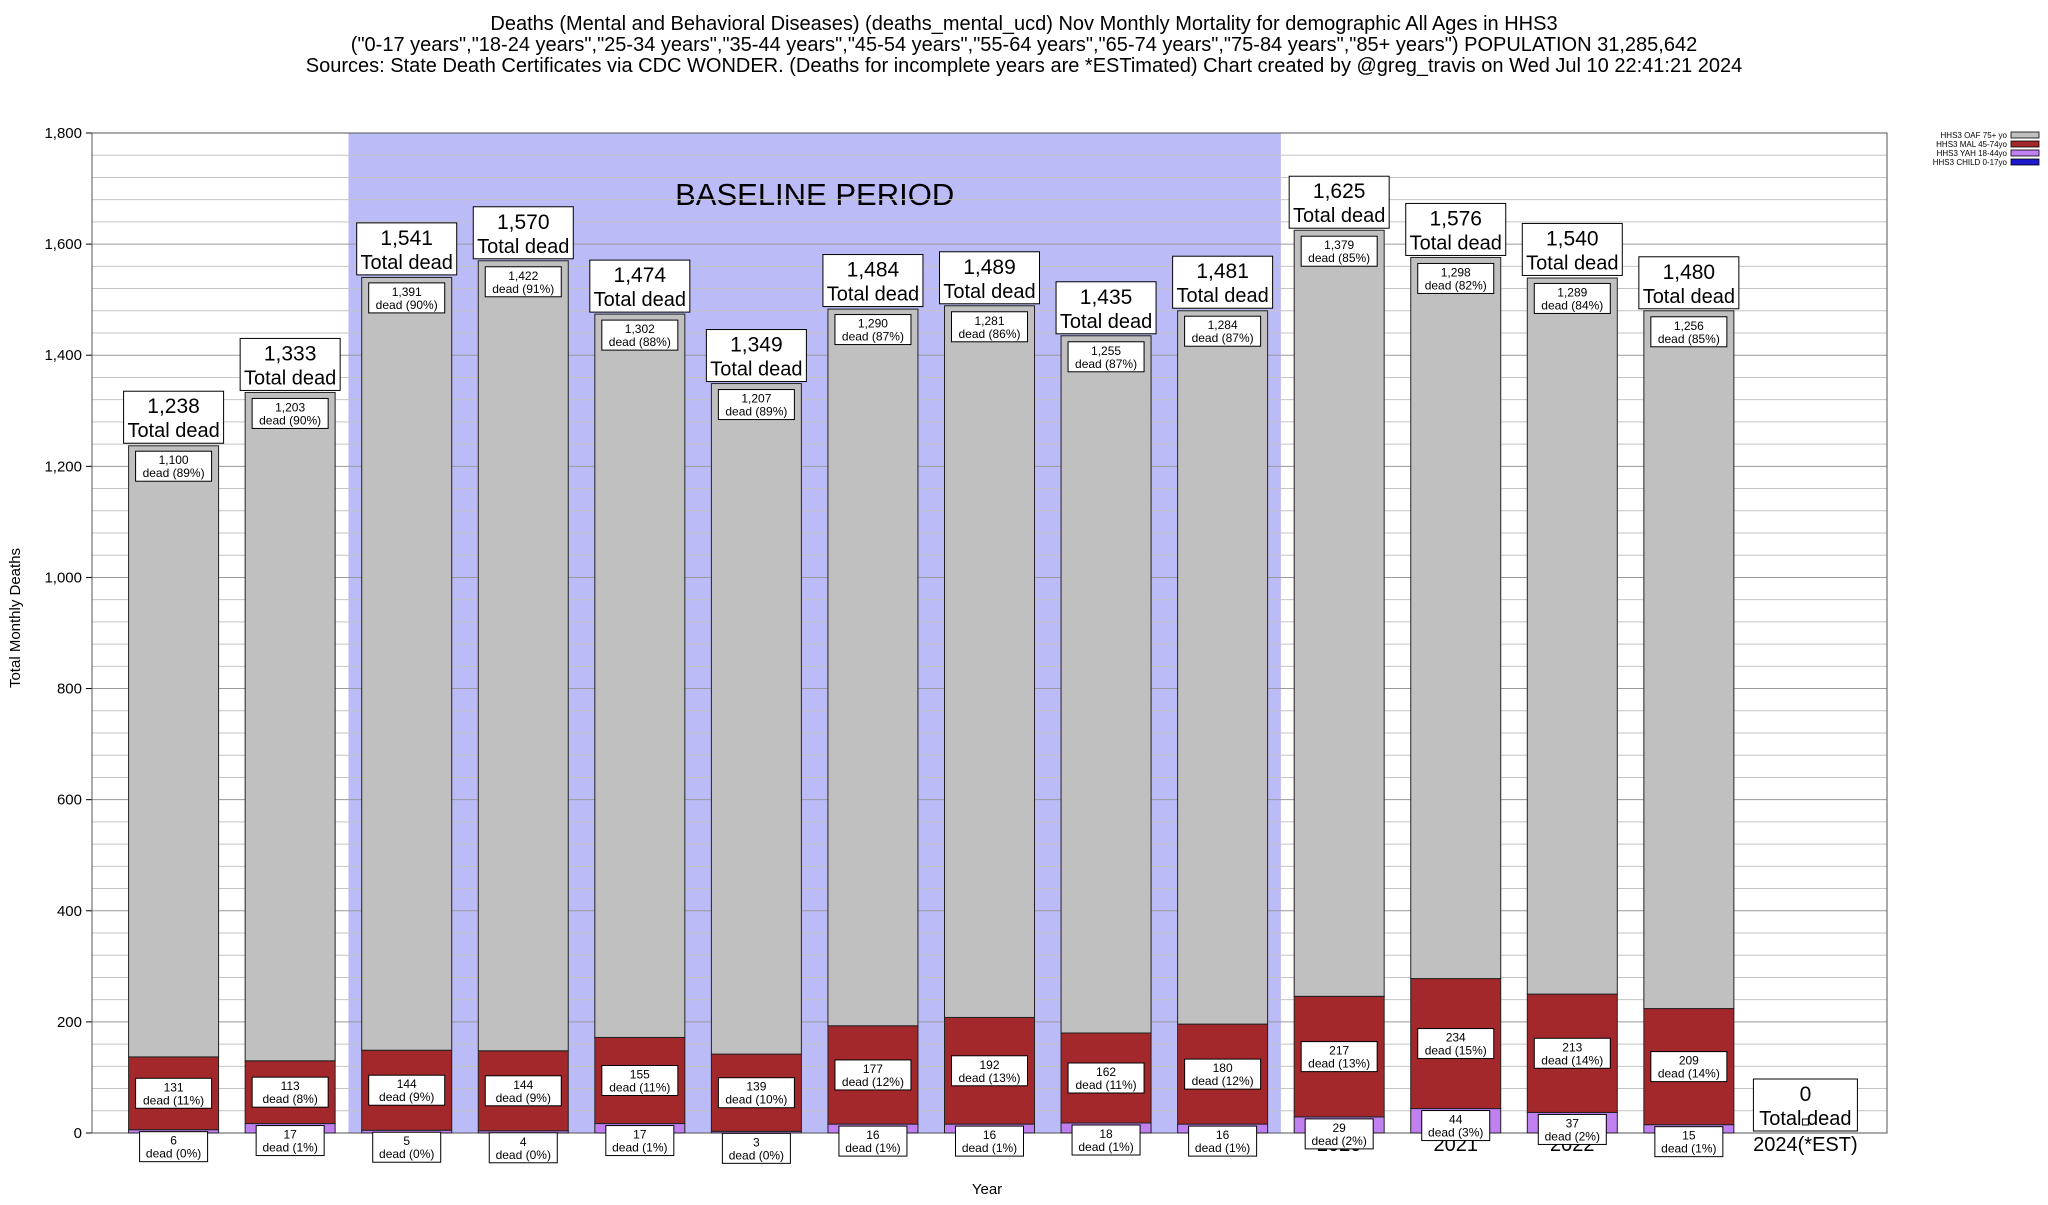 This screenshot has width=2048, height=1205. I want to click on total-value: 1,489, so click(989, 267).